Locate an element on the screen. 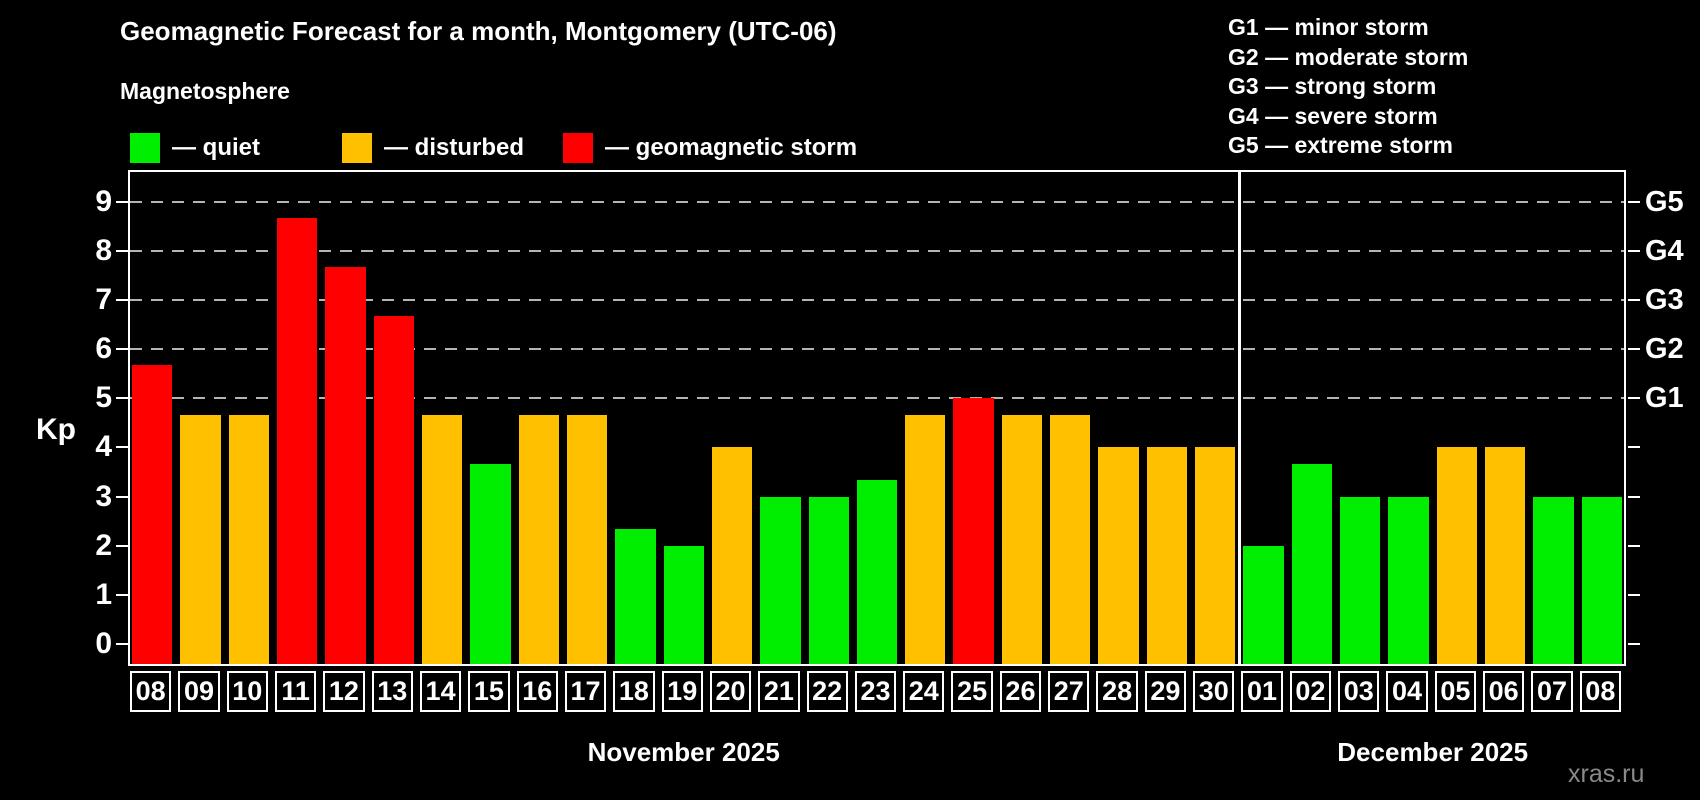 This screenshot has height=800, width=1700. legend-item-disturbed: — disturbed is located at coordinates (433, 148).